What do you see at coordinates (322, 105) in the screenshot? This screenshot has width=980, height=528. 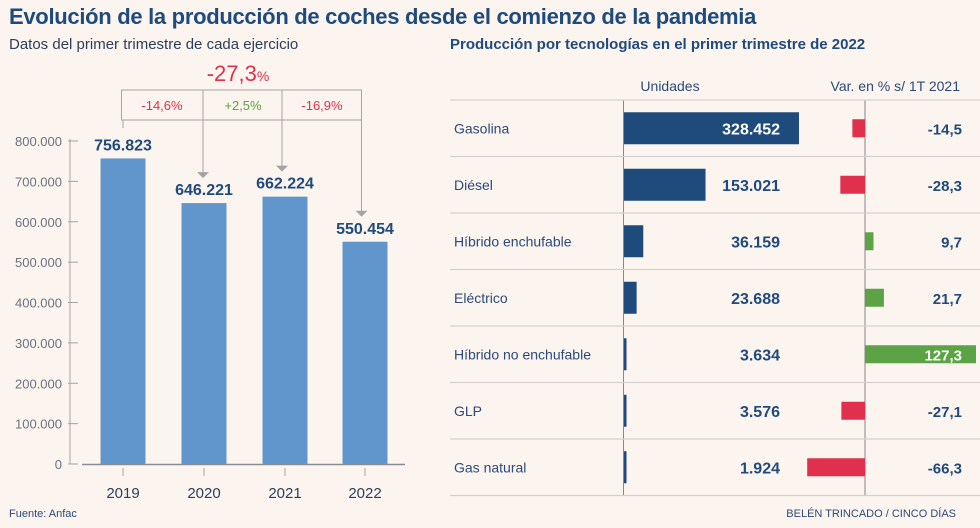 I see `change-label: -16,9%` at bounding box center [322, 105].